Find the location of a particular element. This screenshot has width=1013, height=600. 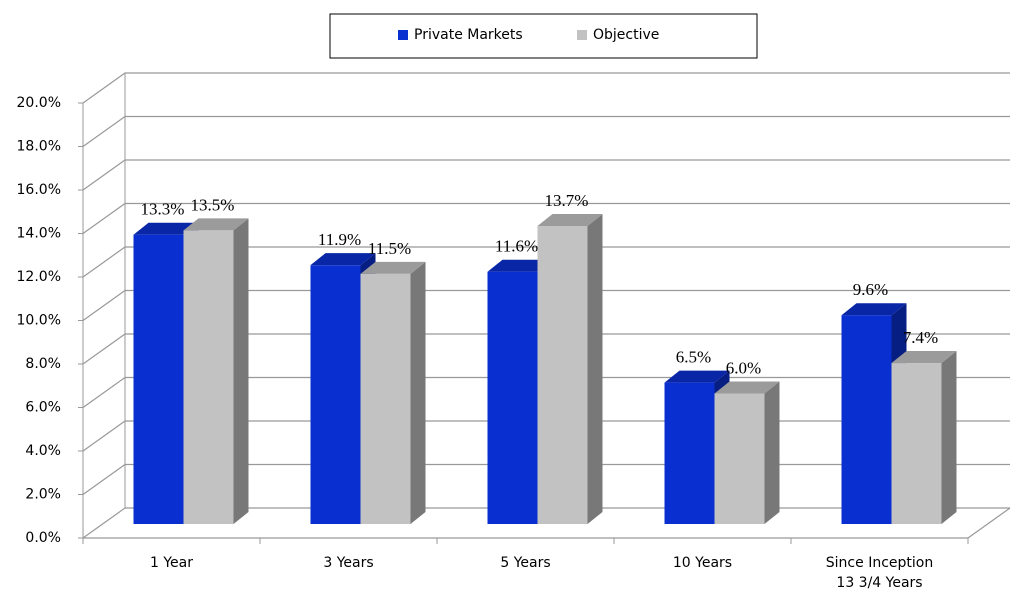

y-tick-label: 16.0% is located at coordinates (39, 190).